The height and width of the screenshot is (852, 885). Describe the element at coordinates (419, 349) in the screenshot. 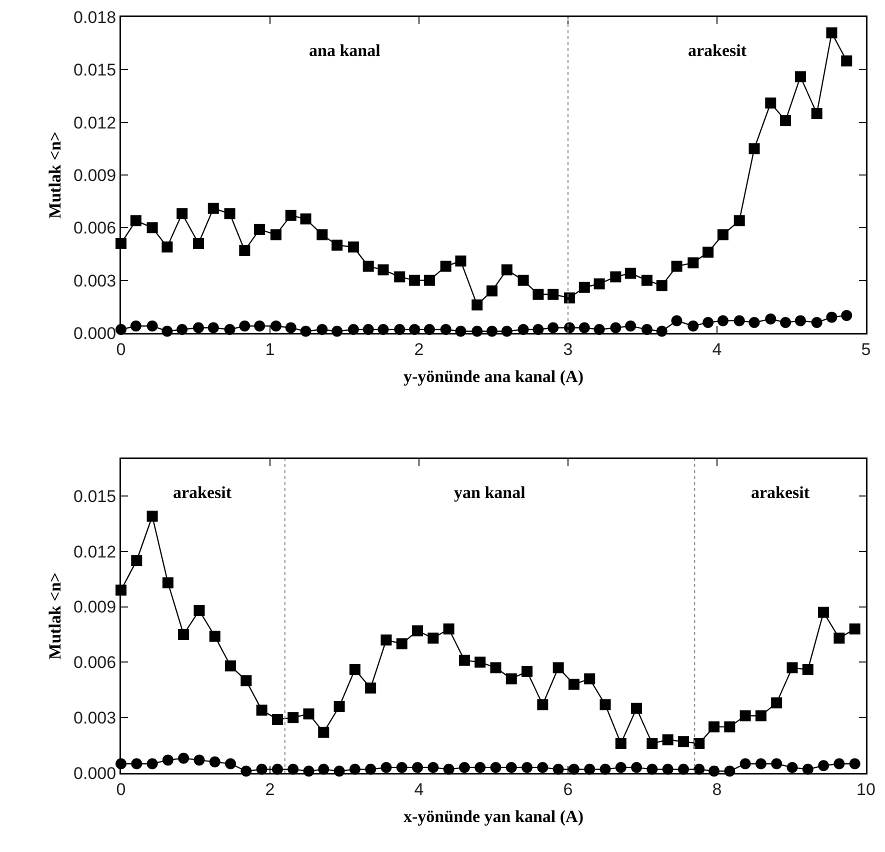

I see `x-tick-label: 2` at that location.